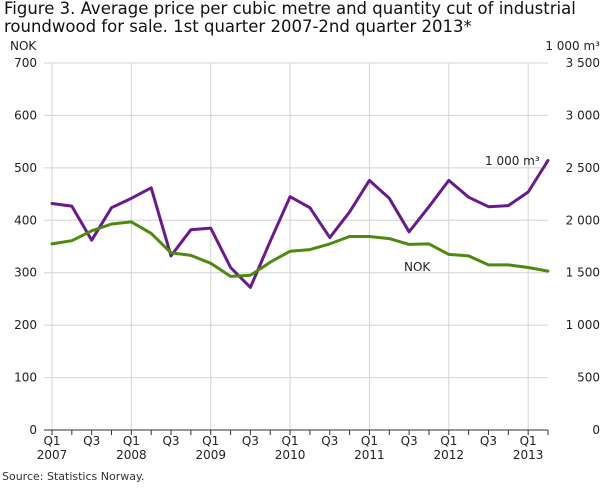 The height and width of the screenshot is (488, 610). Describe the element at coordinates (528, 455) in the screenshot. I see `x-tick-label-year: 2013` at that location.